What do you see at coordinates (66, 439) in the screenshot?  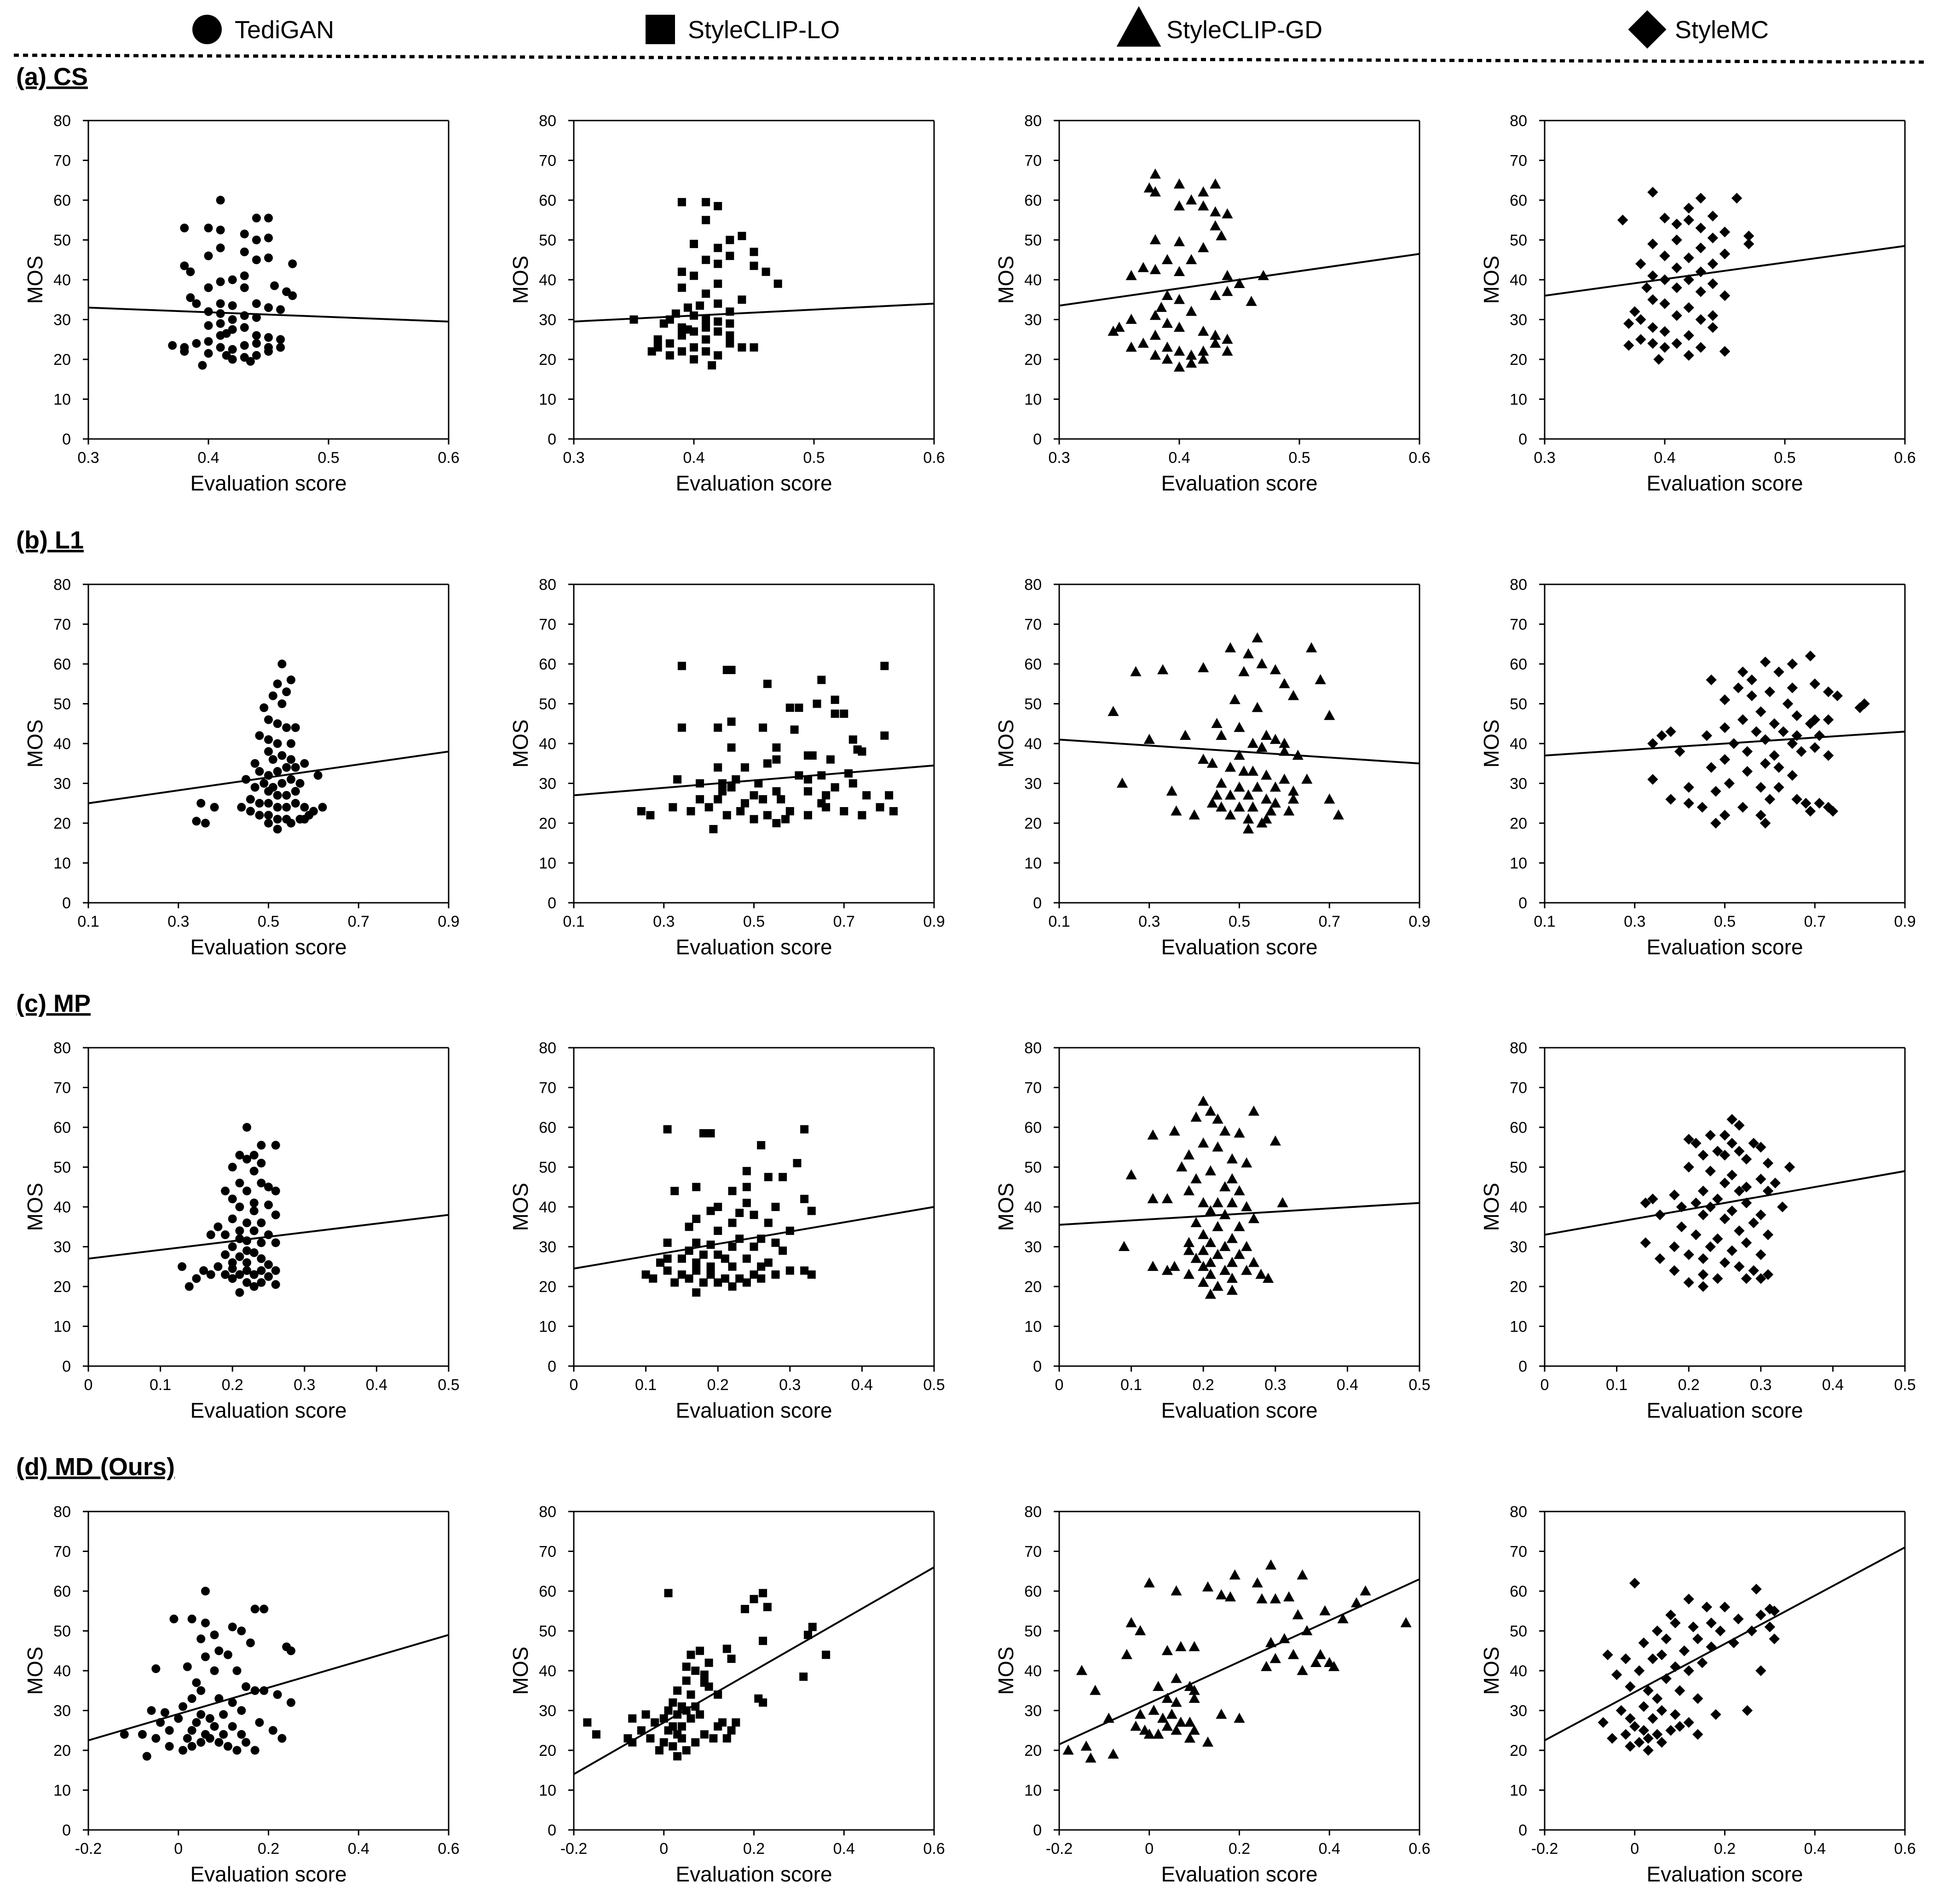 I see `y-tick-label: 0` at bounding box center [66, 439].